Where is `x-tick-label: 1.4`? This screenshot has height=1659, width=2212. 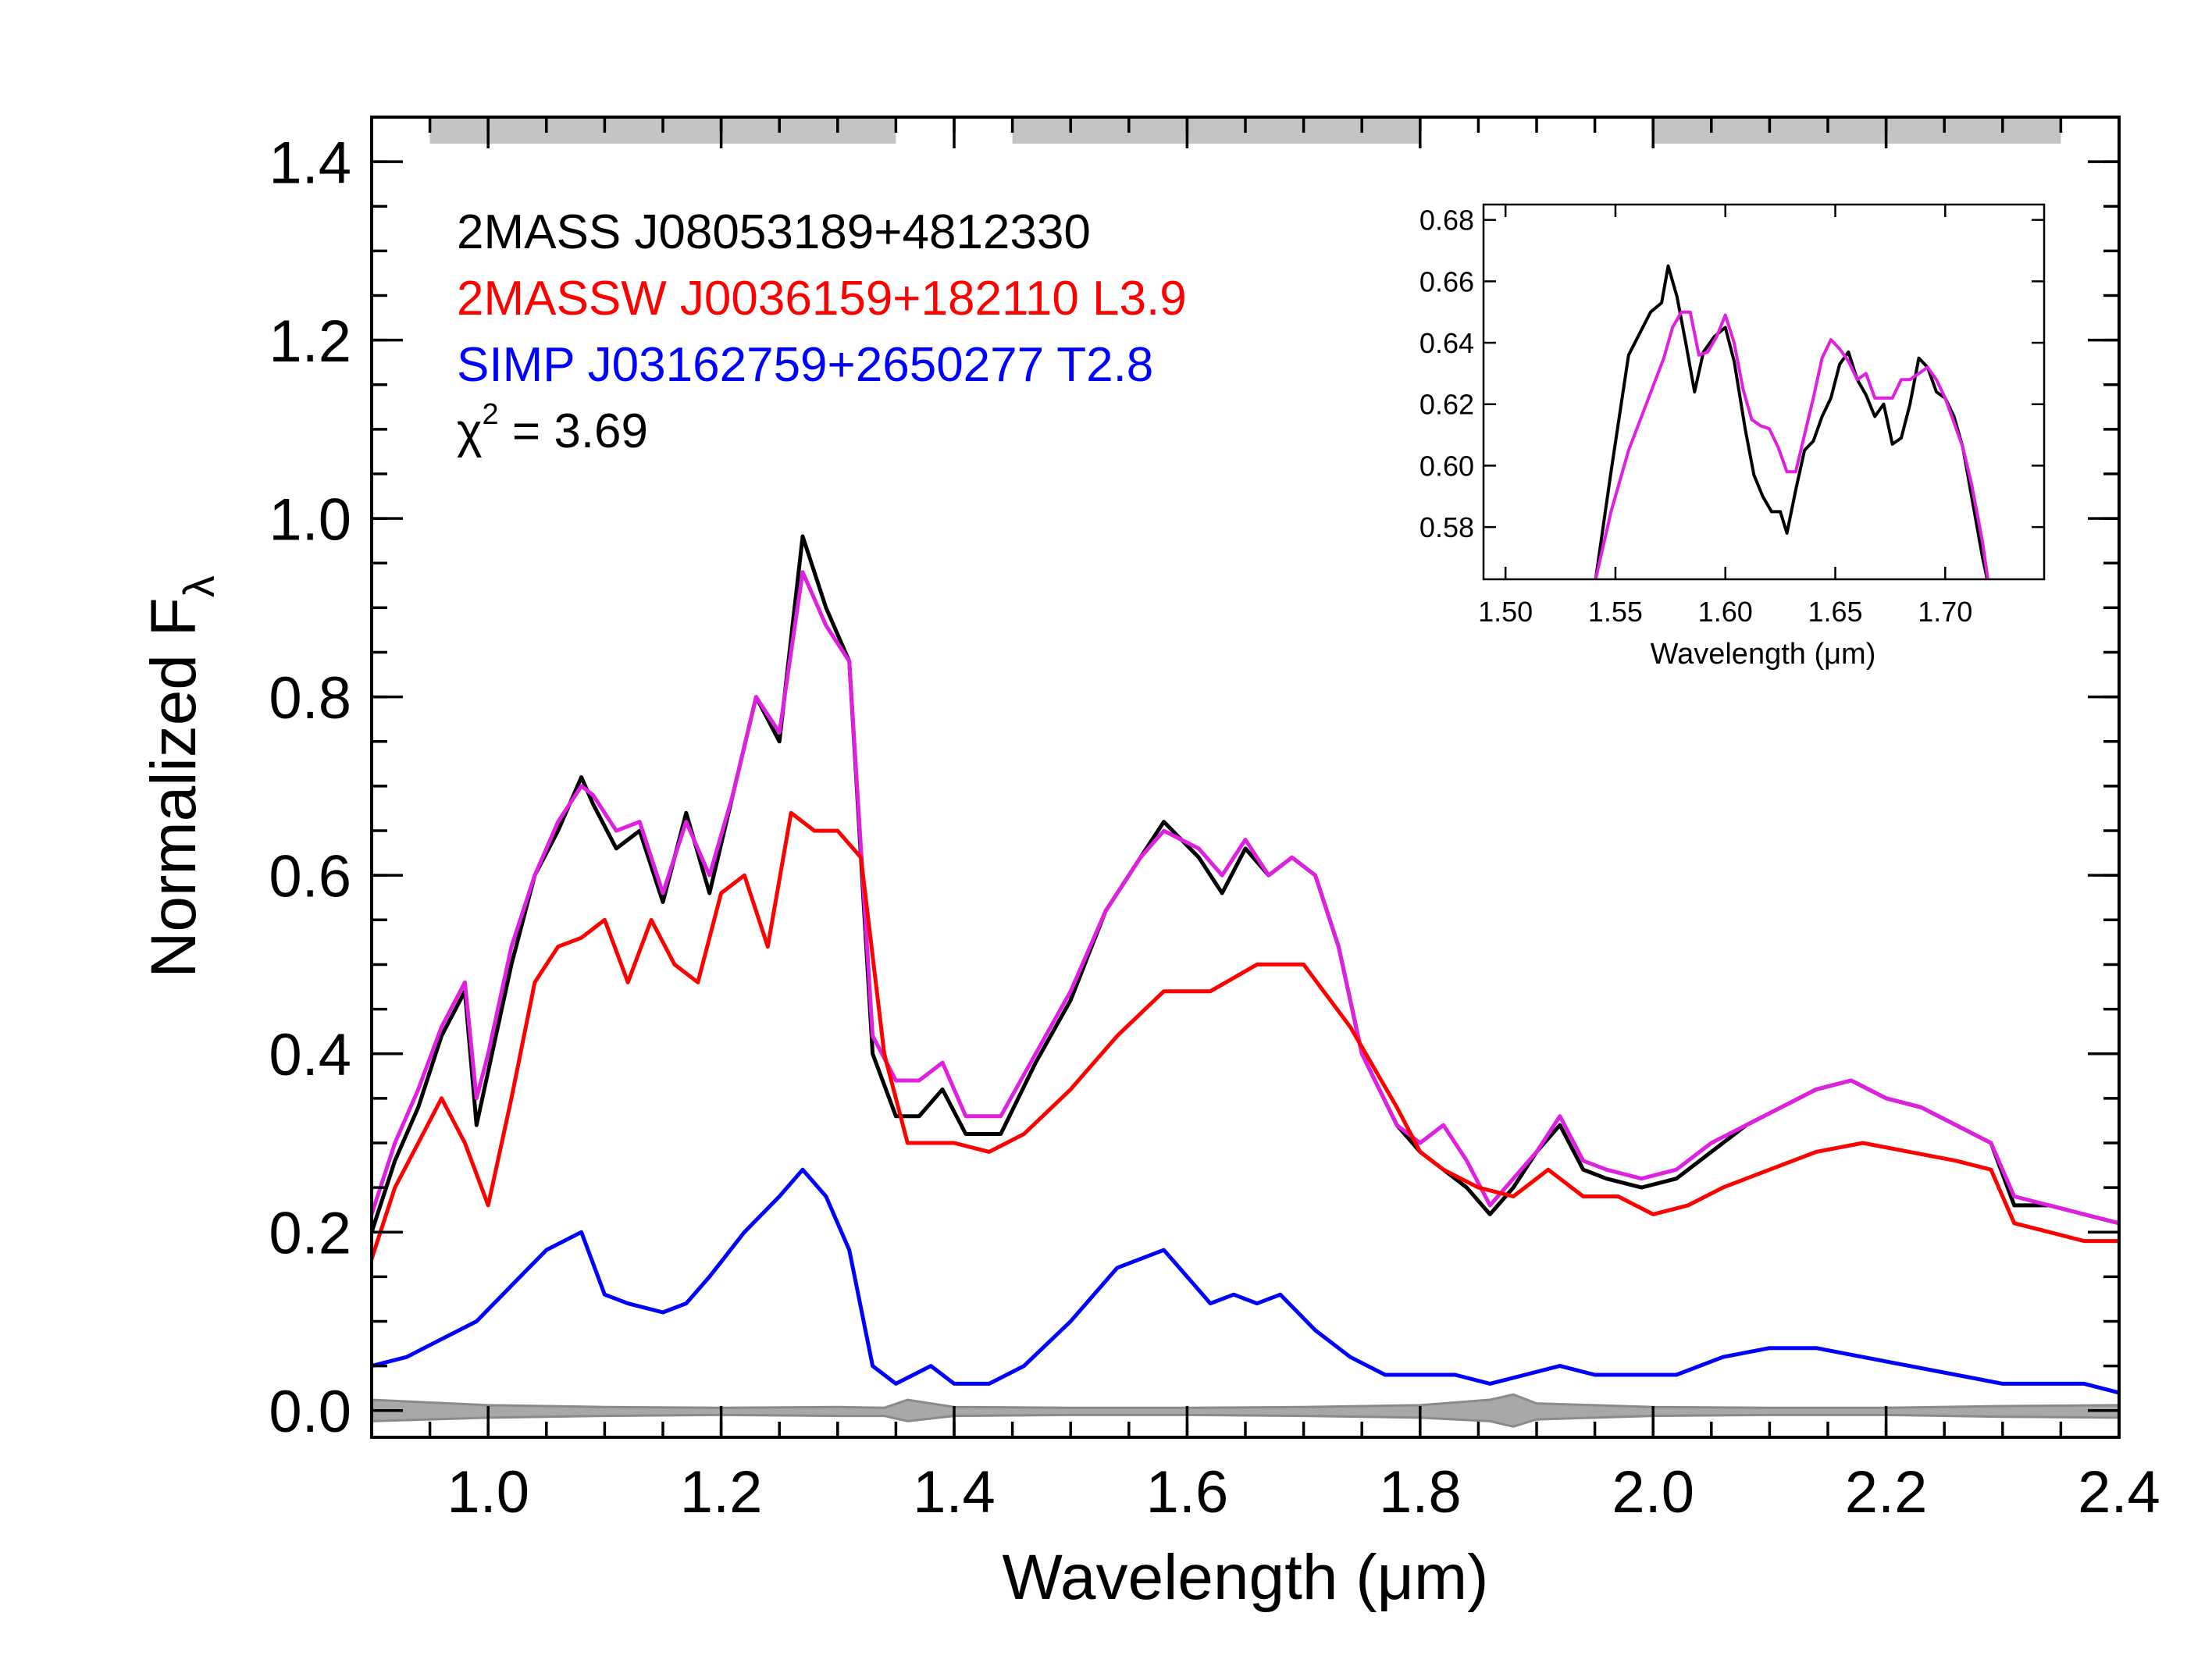
x-tick-label: 1.4 is located at coordinates (955, 1492).